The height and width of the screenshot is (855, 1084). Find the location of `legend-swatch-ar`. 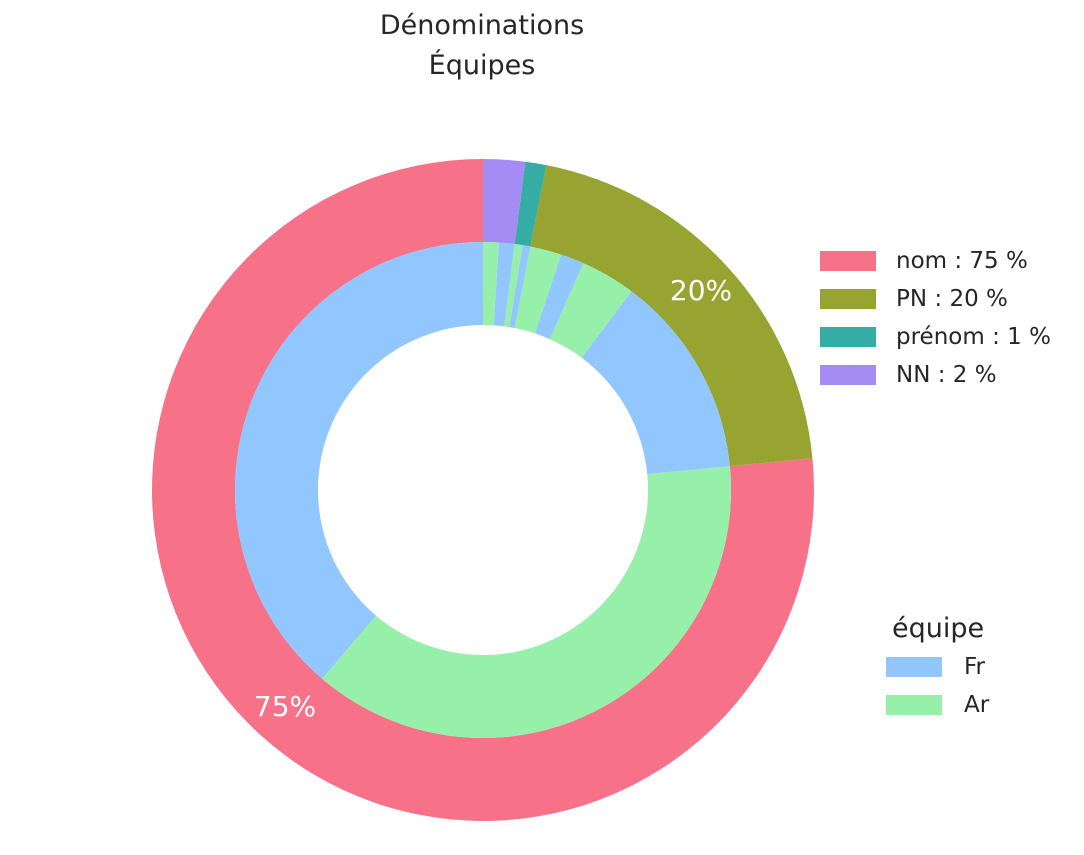

legend-swatch-ar is located at coordinates (914, 705).